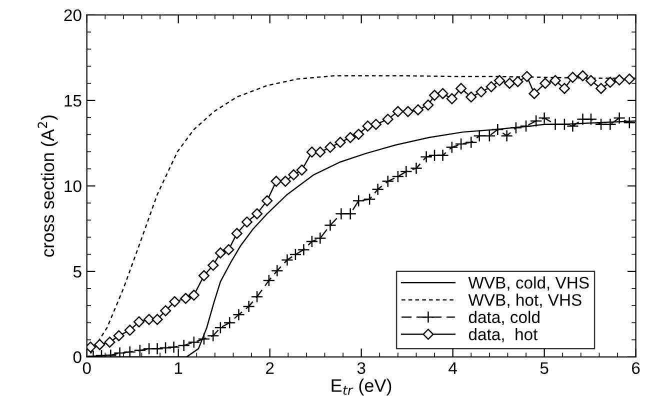  What do you see at coordinates (544, 368) in the screenshot?
I see `x-tick-label: 5` at bounding box center [544, 368].